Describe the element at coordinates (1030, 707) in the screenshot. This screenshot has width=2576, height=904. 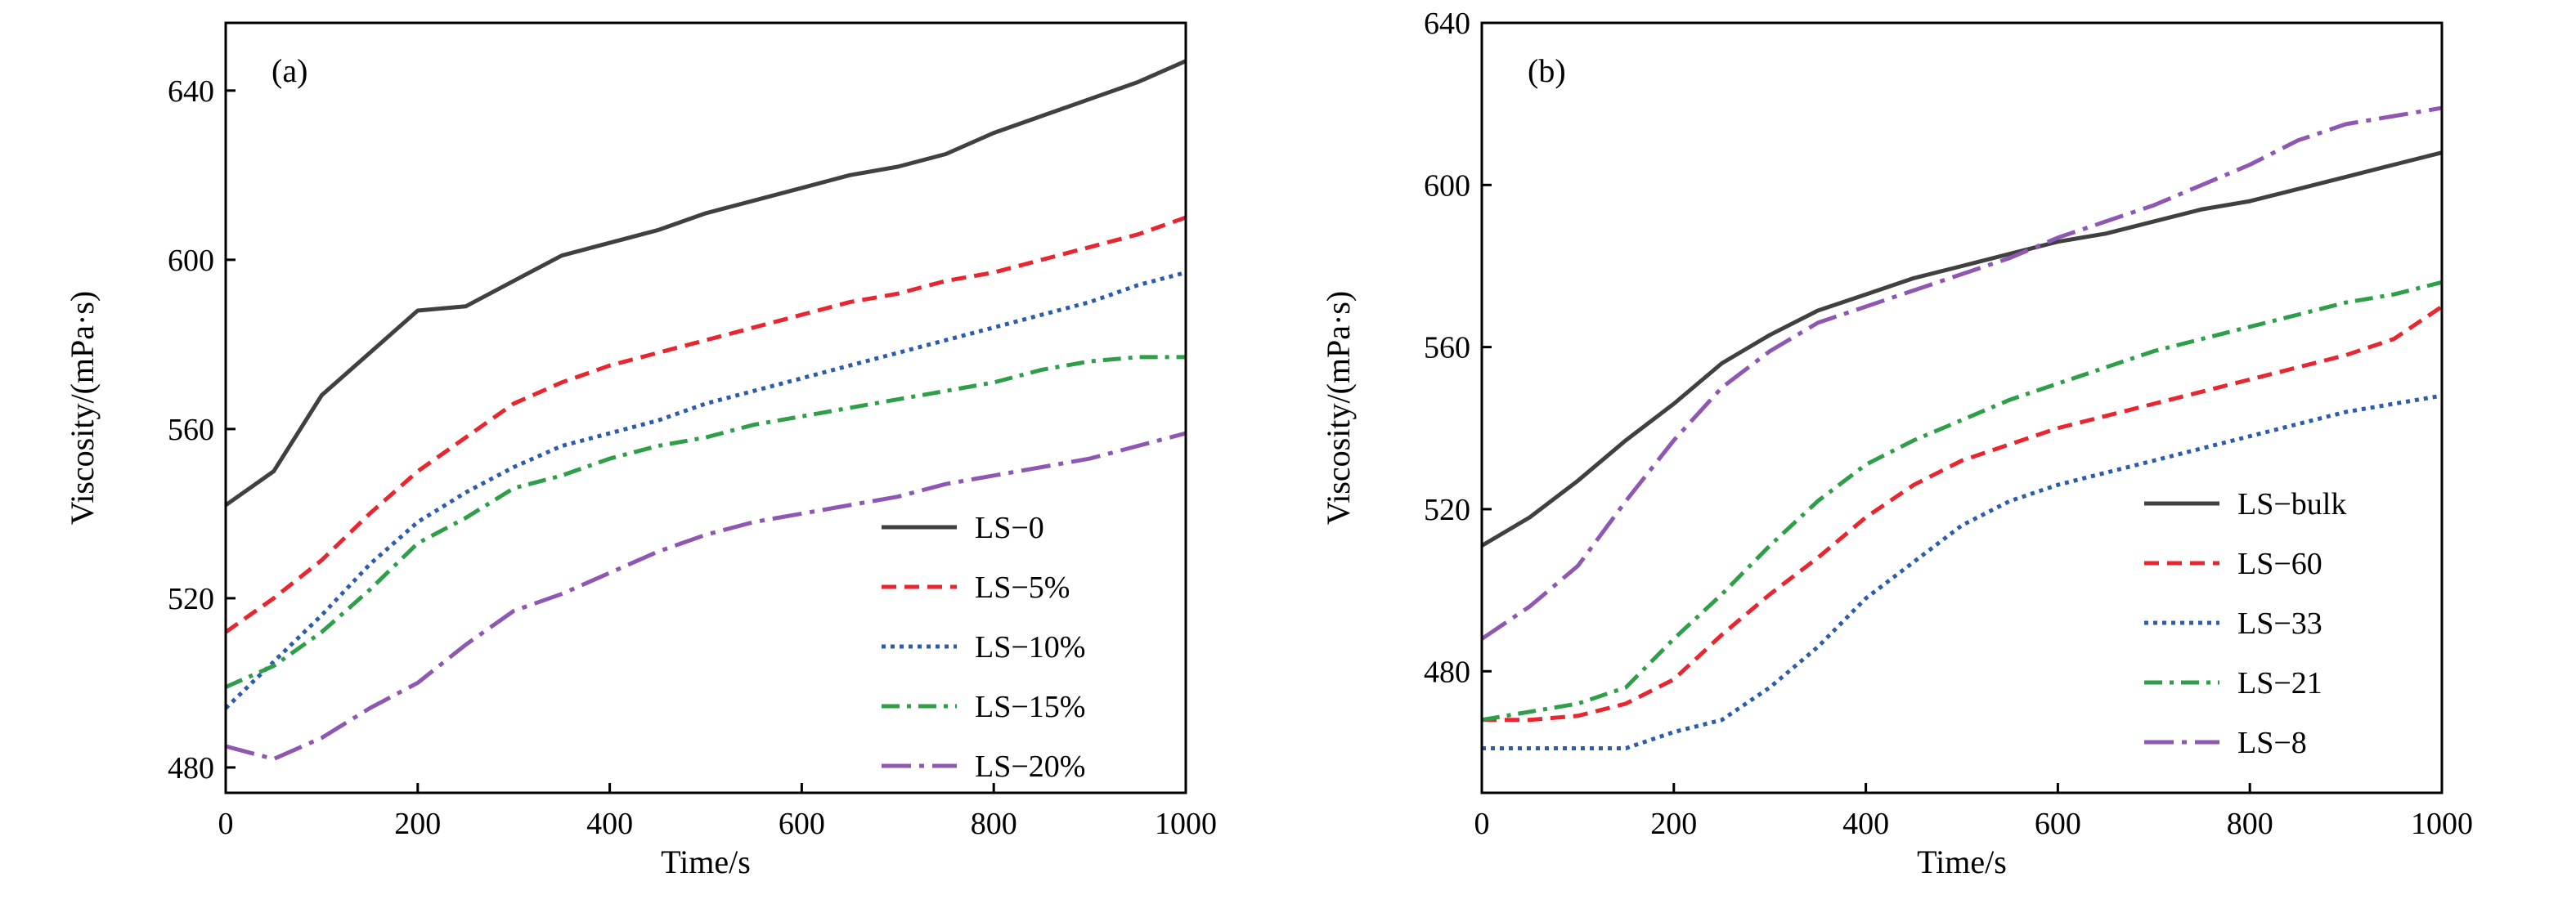
I see `legend-label-4: LS−15%` at that location.